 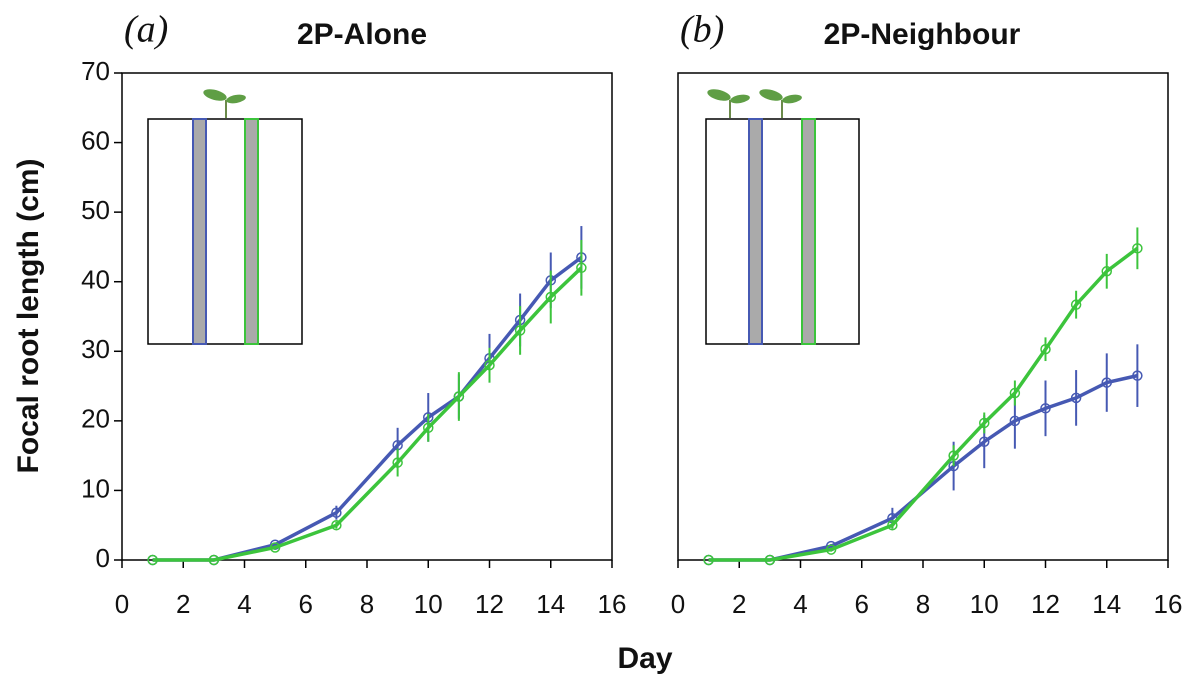 I want to click on series-line, so click(x=923, y=467).